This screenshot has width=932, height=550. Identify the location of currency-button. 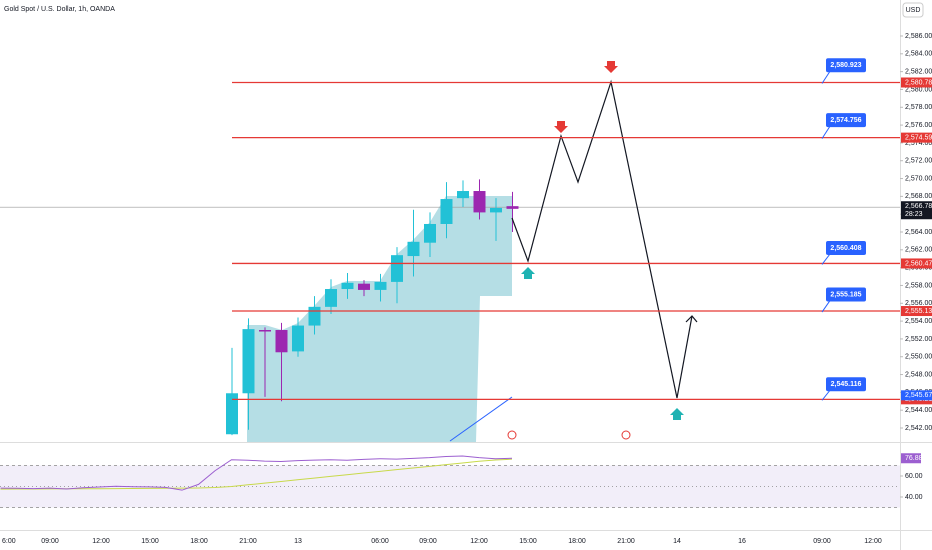
(913, 10).